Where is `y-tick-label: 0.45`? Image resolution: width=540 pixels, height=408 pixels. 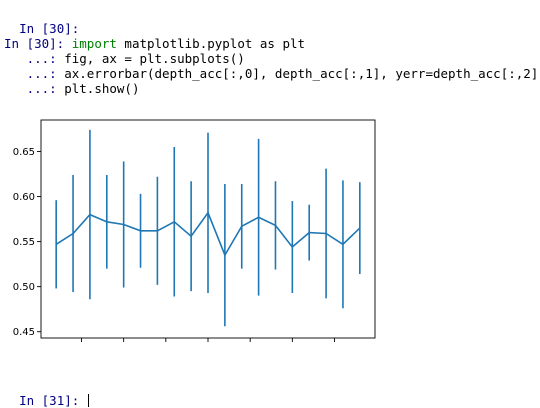 y-tick-label: 0.45 is located at coordinates (24, 332).